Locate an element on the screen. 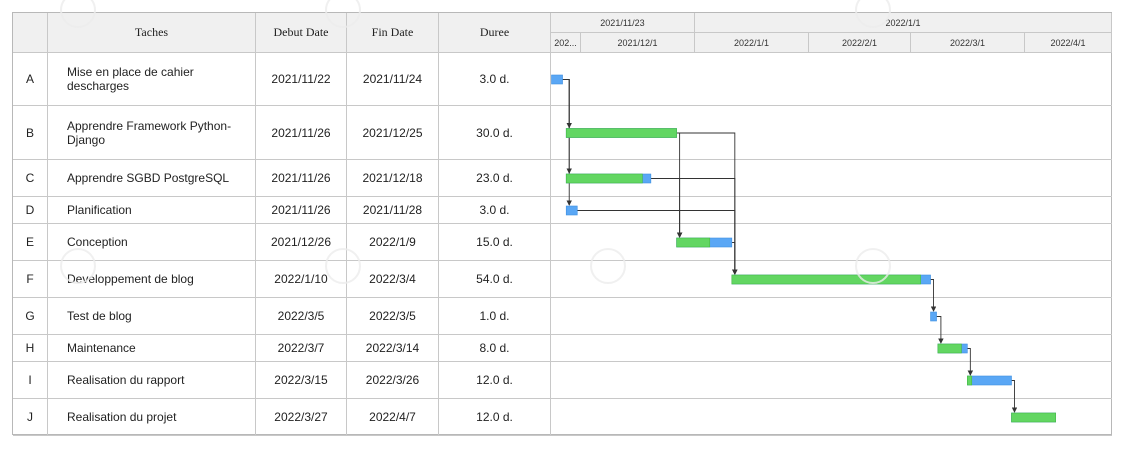 The image size is (1128, 450). task-bar-I is located at coordinates (989, 380).